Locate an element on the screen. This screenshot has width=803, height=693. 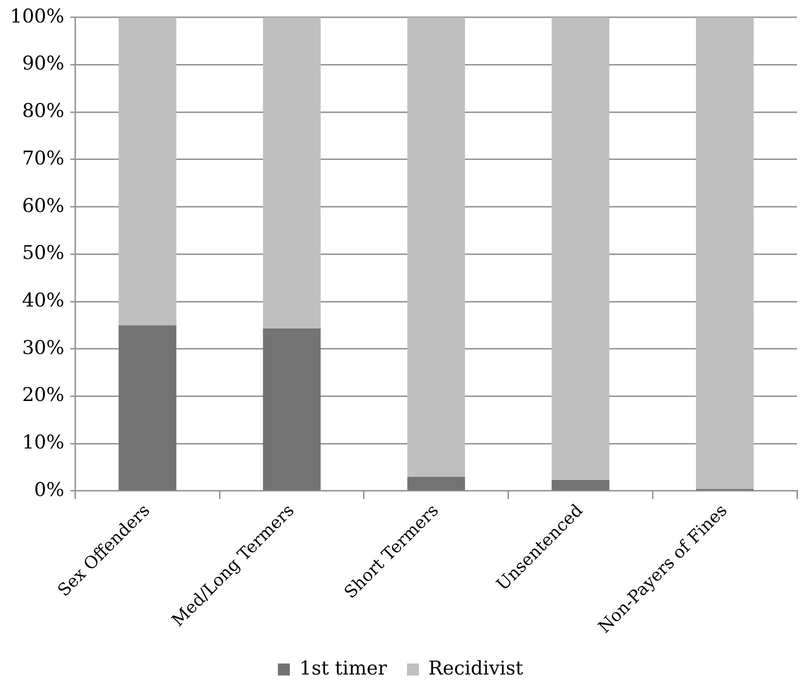
y-tick-label: 40% is located at coordinates (43, 300).